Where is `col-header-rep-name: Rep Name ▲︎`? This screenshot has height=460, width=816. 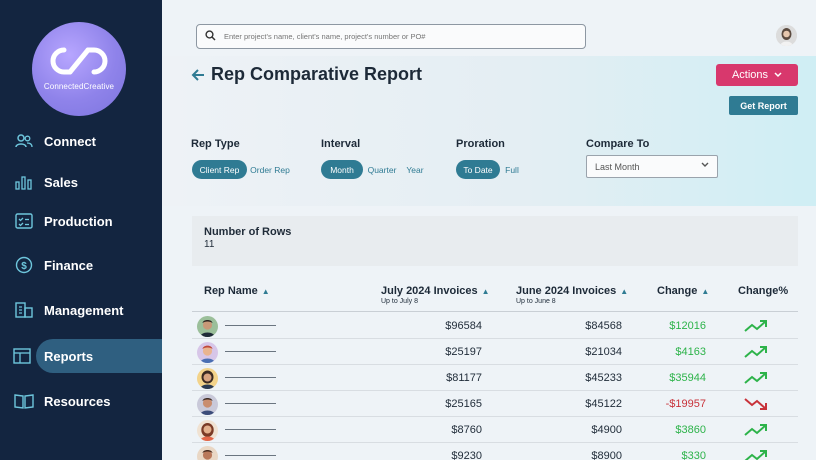
col-header-rep-name: Rep Name ▲︎ is located at coordinates (237, 291).